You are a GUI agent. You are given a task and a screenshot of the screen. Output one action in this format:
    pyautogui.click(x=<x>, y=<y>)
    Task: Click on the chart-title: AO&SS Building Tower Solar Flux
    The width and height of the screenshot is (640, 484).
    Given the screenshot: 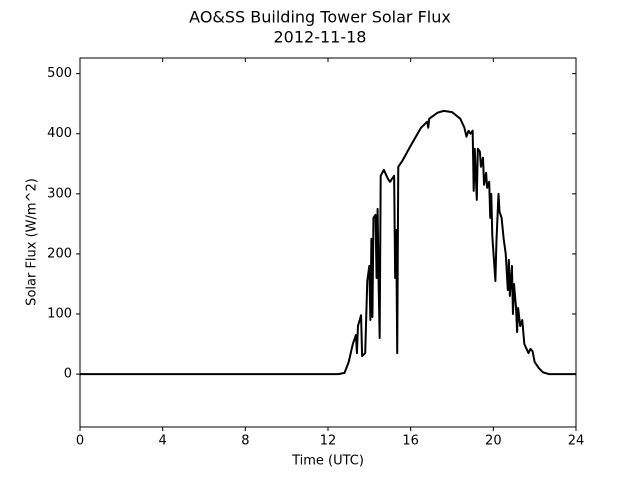 What is the action you would take?
    pyautogui.click(x=320, y=17)
    